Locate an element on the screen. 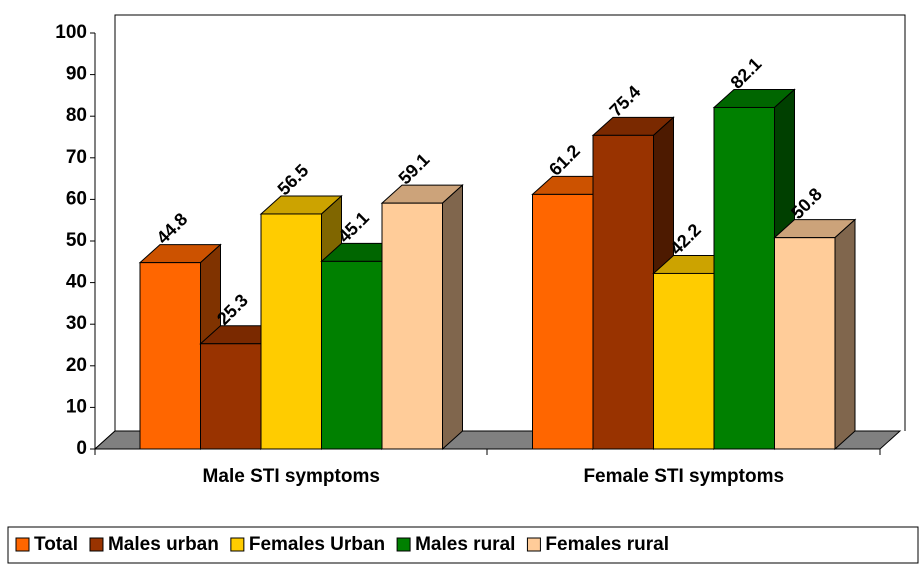 The image size is (922, 570). legend-label: Males rural is located at coordinates (465, 544).